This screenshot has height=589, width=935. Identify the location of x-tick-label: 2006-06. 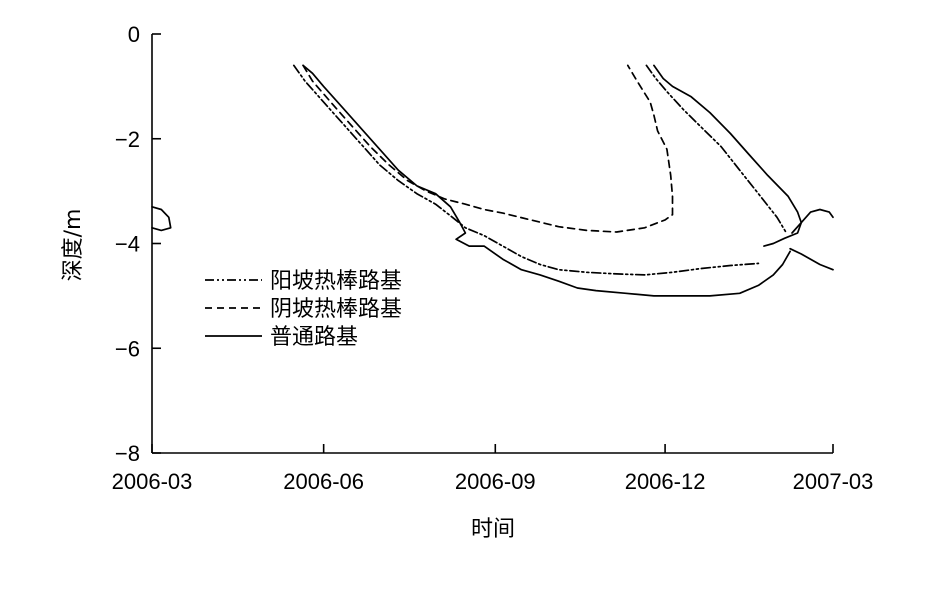
(323, 481).